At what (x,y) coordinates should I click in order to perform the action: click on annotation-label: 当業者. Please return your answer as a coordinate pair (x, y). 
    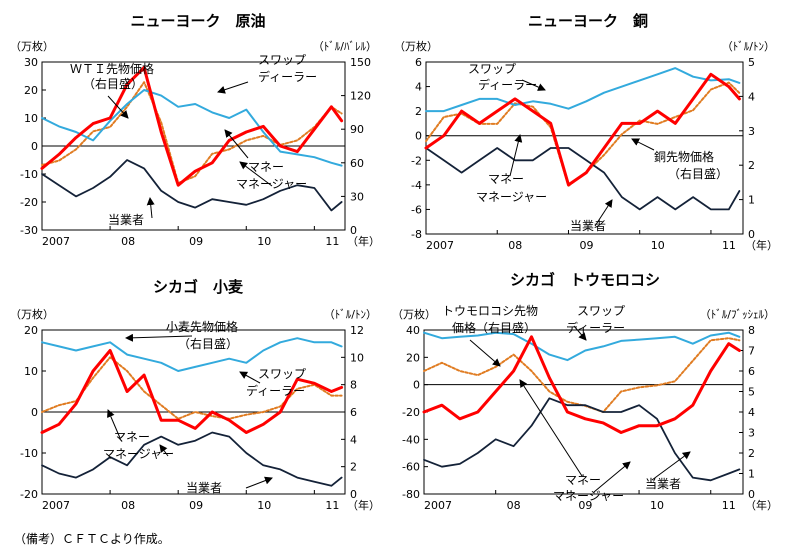
    Looking at the image, I should click on (588, 226).